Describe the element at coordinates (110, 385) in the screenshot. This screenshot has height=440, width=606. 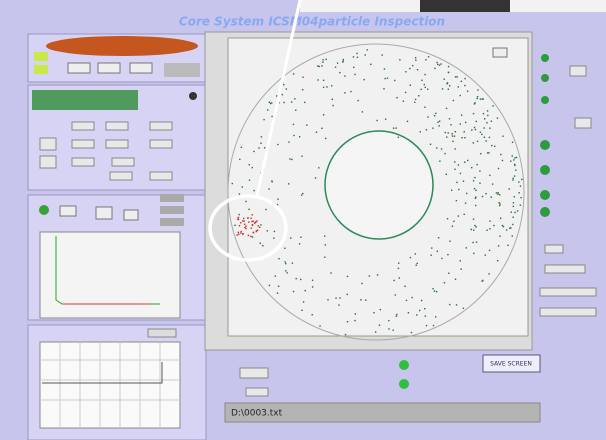
I see `waveform-plot` at that location.